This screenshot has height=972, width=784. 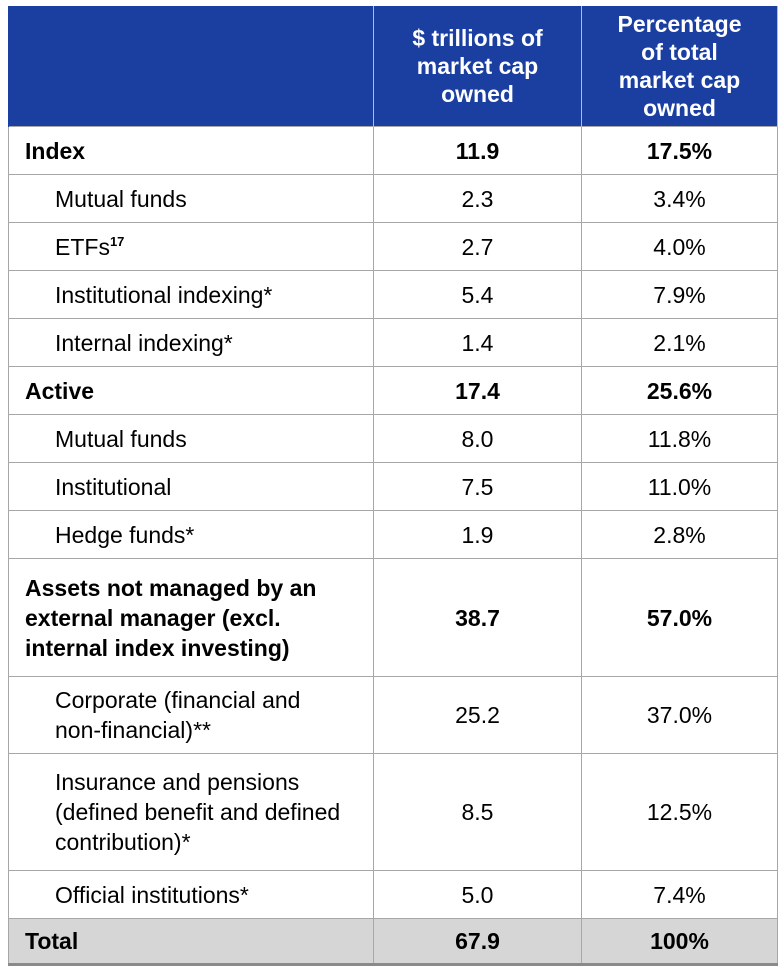 I want to click on table-row: Institutional 7.5 11.0%, so click(x=393, y=486).